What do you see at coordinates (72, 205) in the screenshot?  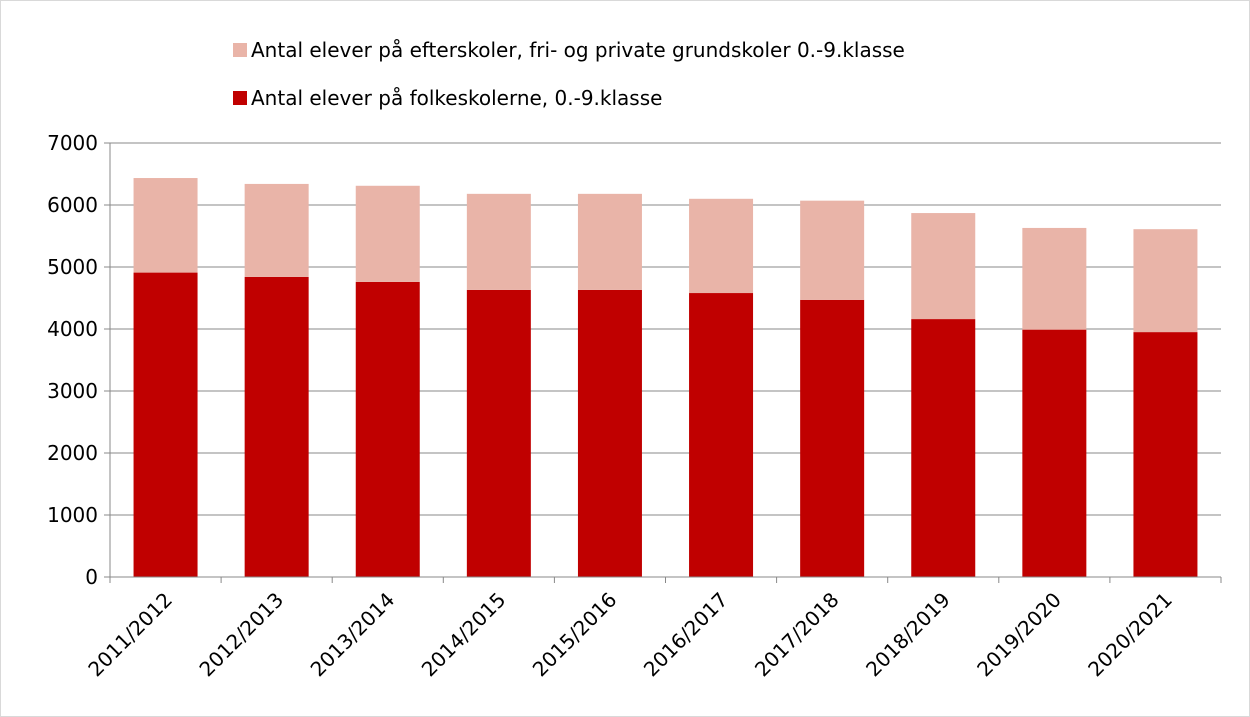 I see `y-tick-label: 6000` at bounding box center [72, 205].